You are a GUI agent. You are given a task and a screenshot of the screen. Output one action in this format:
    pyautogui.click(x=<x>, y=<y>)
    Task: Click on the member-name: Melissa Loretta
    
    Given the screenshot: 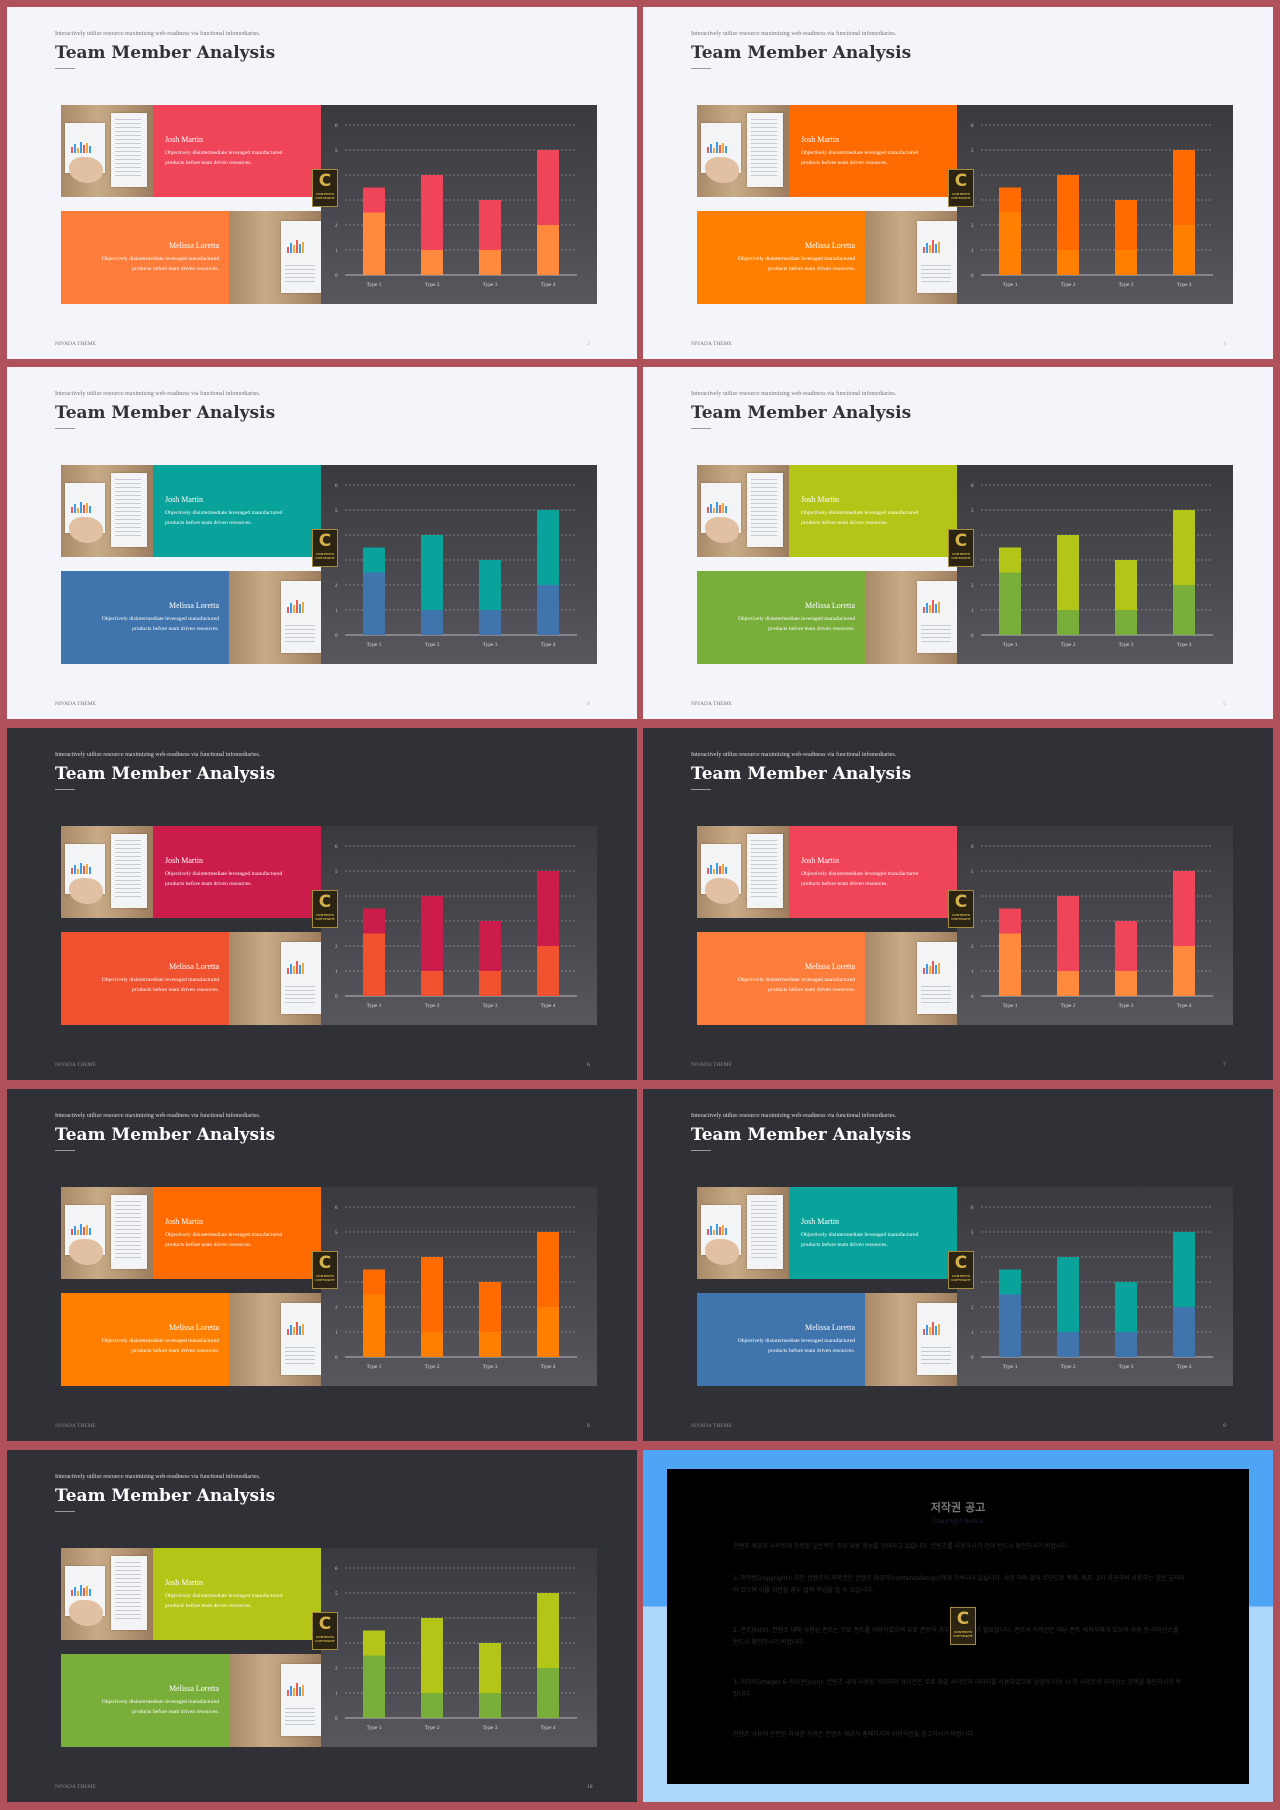 What is the action you would take?
    pyautogui.click(x=830, y=605)
    